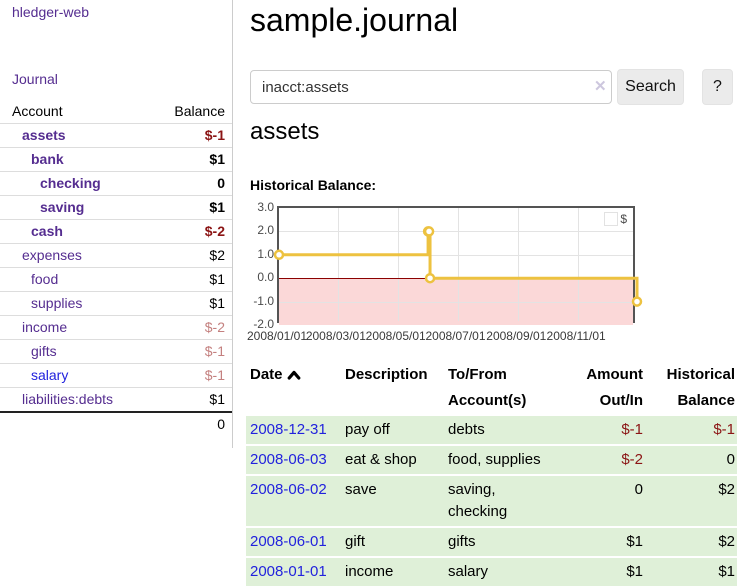 This screenshot has width=742, height=586. Describe the element at coordinates (431, 87) in the screenshot. I see `search-input` at that location.